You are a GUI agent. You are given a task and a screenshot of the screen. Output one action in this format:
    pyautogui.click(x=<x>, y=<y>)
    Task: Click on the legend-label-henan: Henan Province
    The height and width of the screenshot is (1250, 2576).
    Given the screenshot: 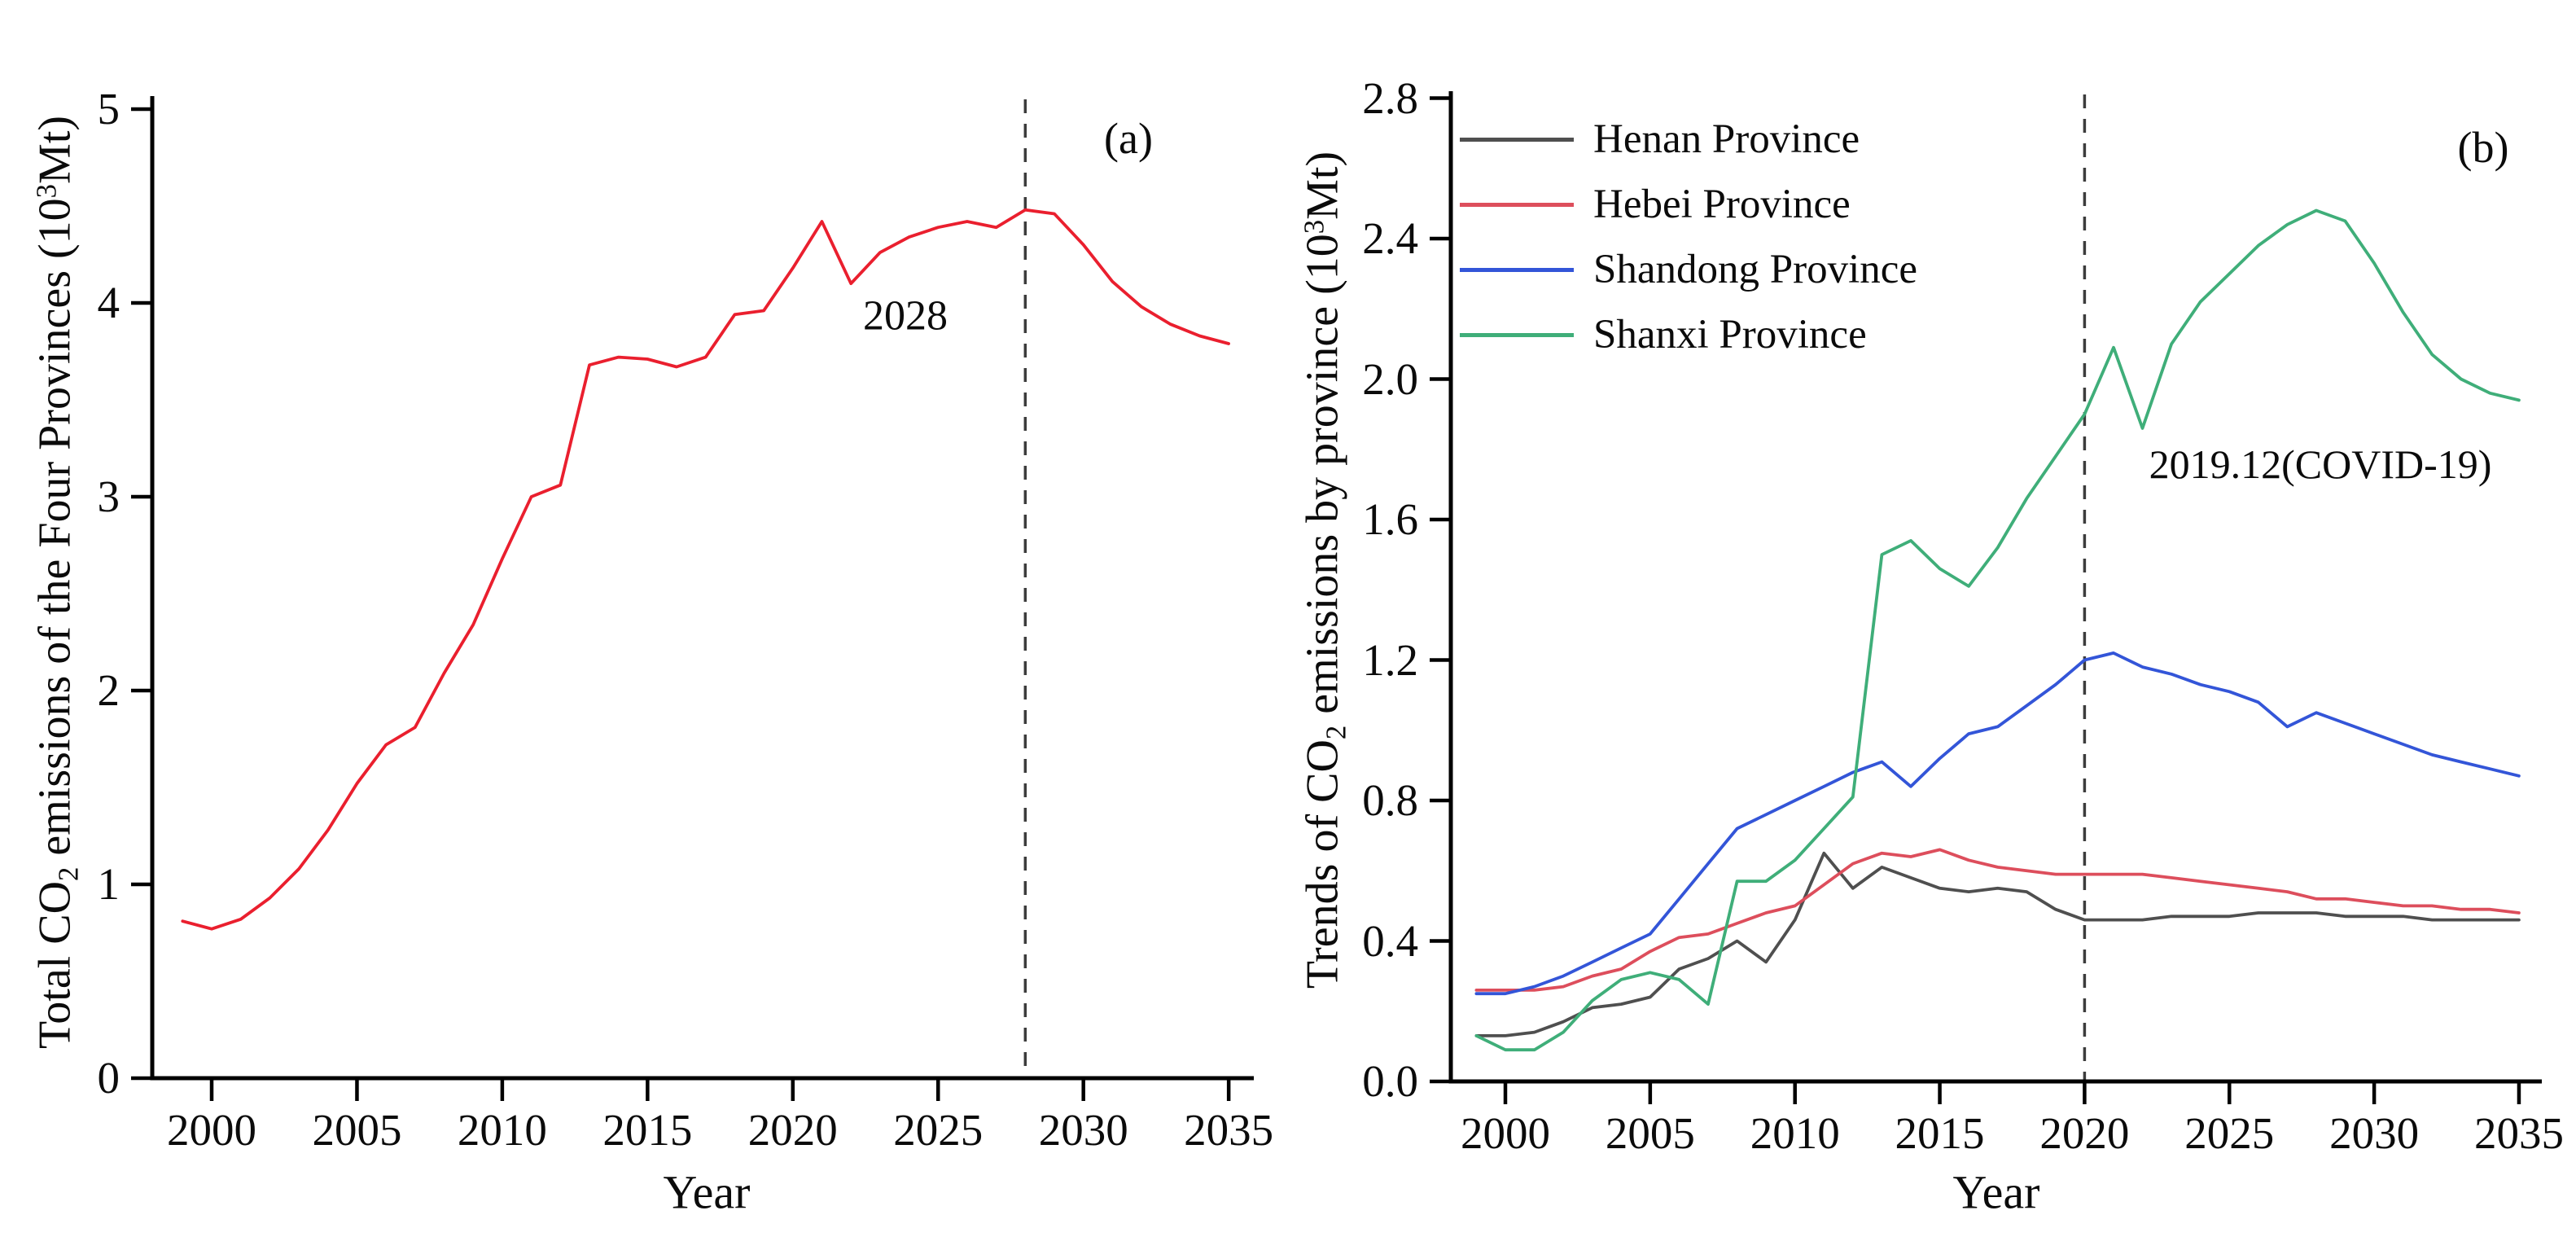 What is the action you would take?
    pyautogui.click(x=1726, y=139)
    